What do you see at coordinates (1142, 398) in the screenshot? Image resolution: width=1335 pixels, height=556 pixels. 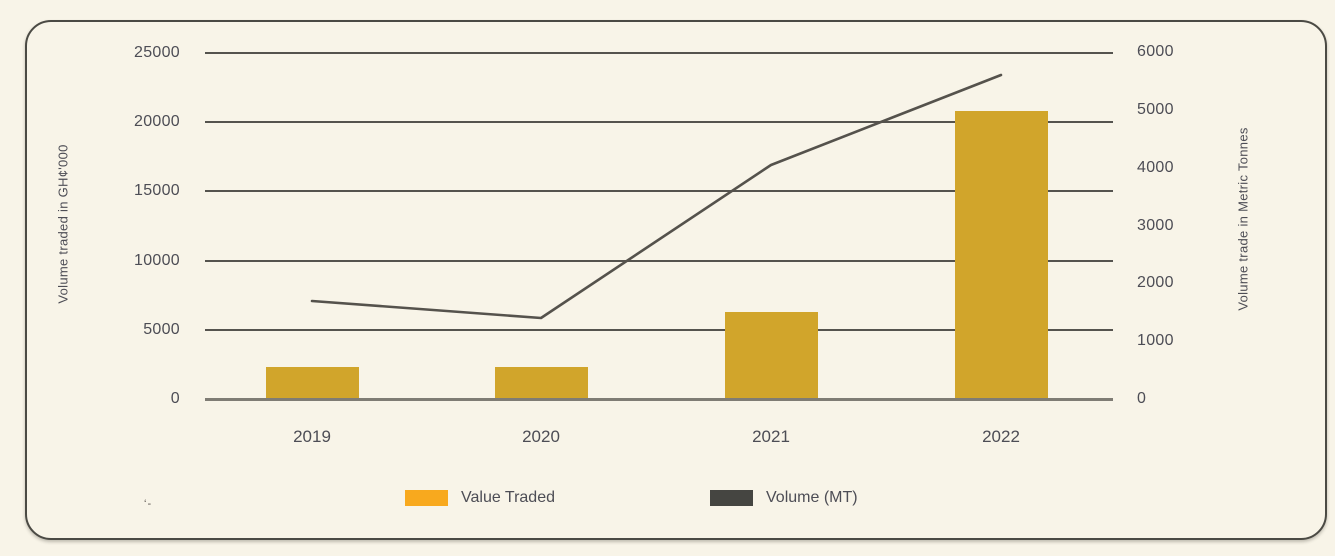 I see `right-axis-tick-label: 0` at bounding box center [1142, 398].